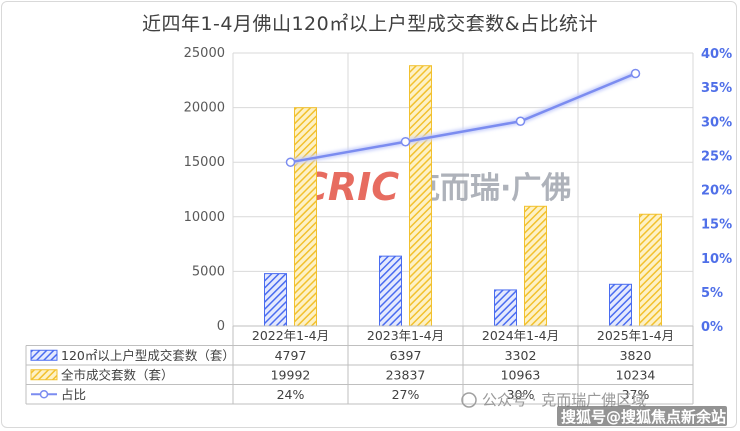  I want to click on y-left-tick-label: 25000, so click(204, 53).